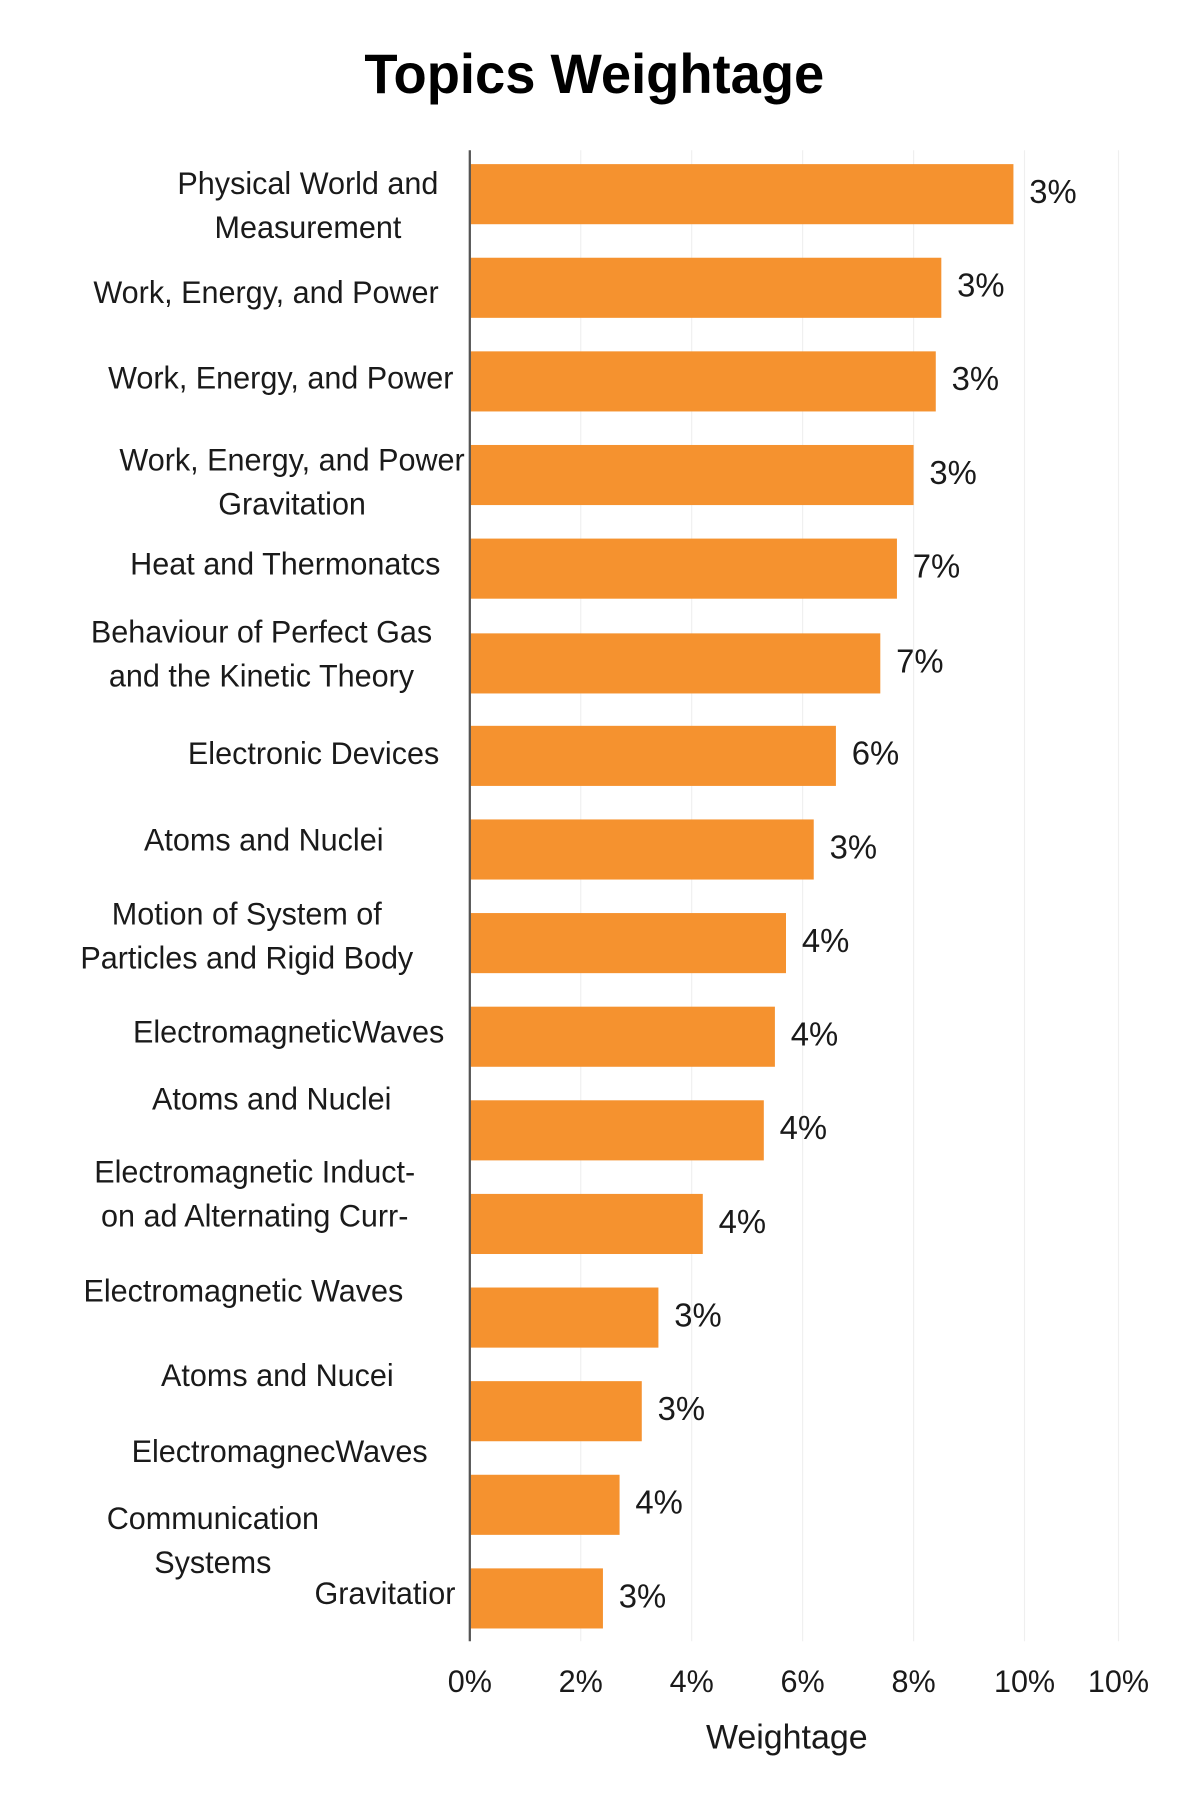 This screenshot has height=1803, width=1200. I want to click on y-tick-label: Physical World and Measurement, so click(307, 205).